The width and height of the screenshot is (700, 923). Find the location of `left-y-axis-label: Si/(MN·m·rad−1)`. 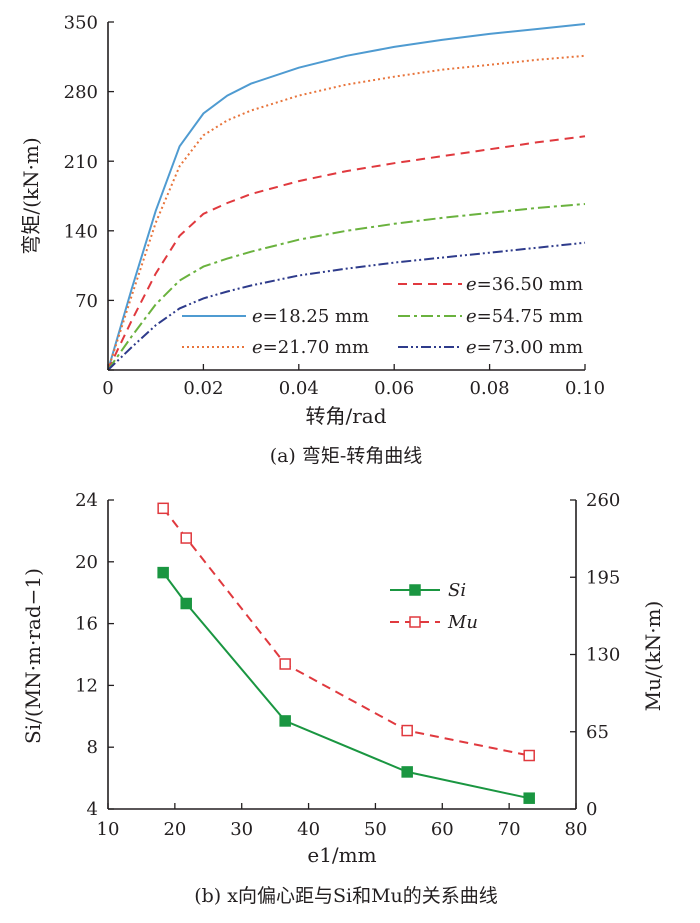

left-y-axis-label: Si/(MN·m·rad−1) is located at coordinates (33, 656).